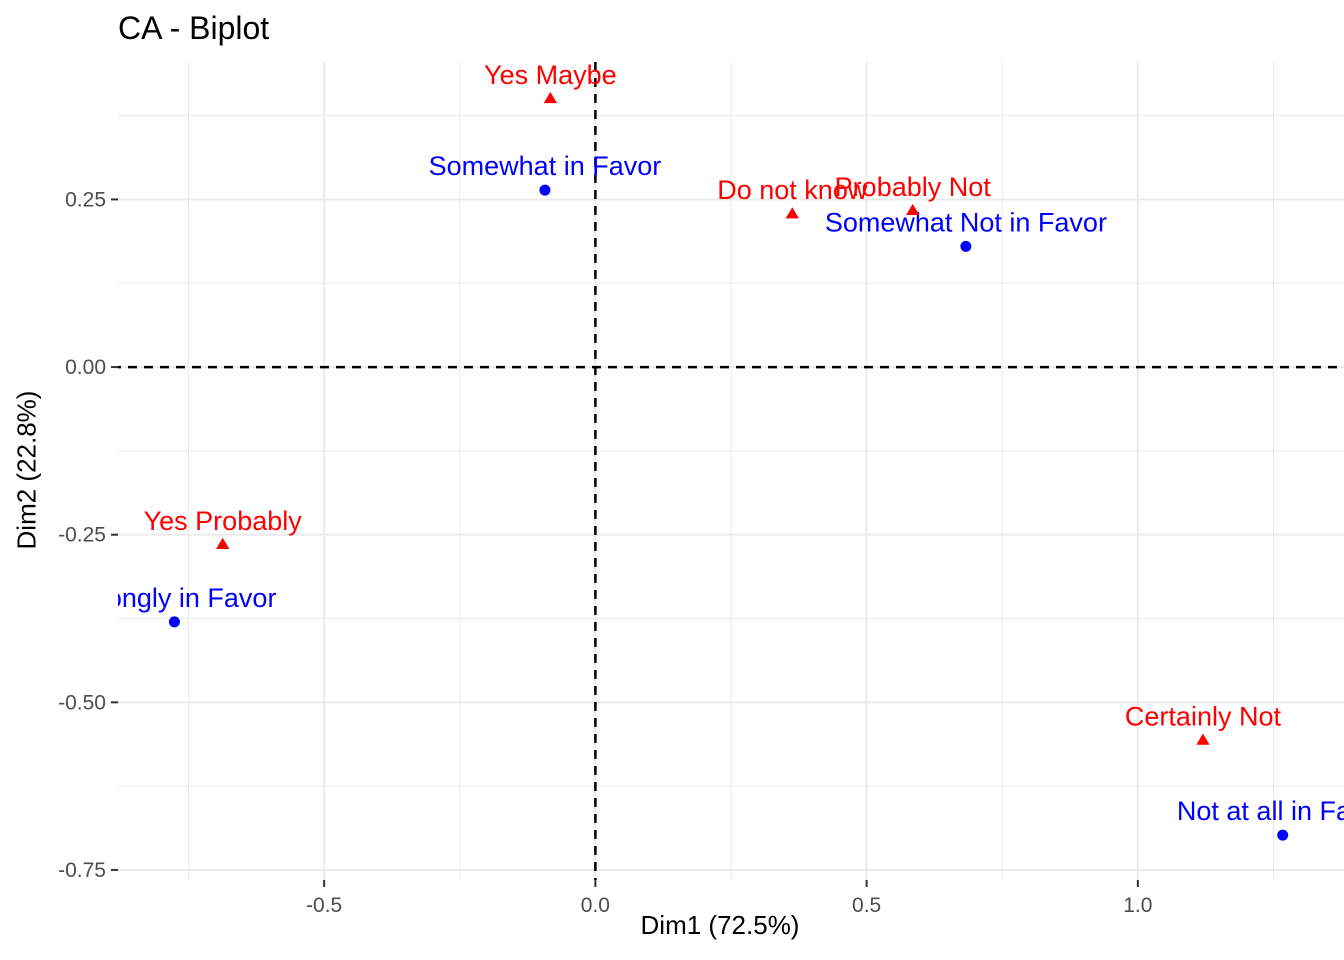 This screenshot has height=960, width=1344. I want to click on y-axis-label: Dim2 (22.8%), so click(26, 470).